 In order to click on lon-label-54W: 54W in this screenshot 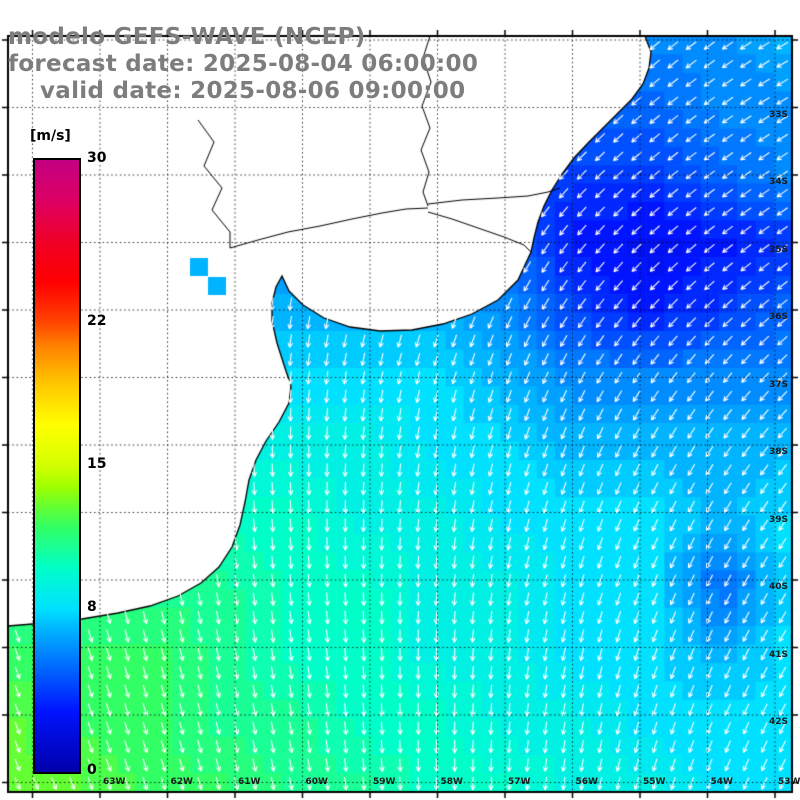, I will do `click(721, 782)`.